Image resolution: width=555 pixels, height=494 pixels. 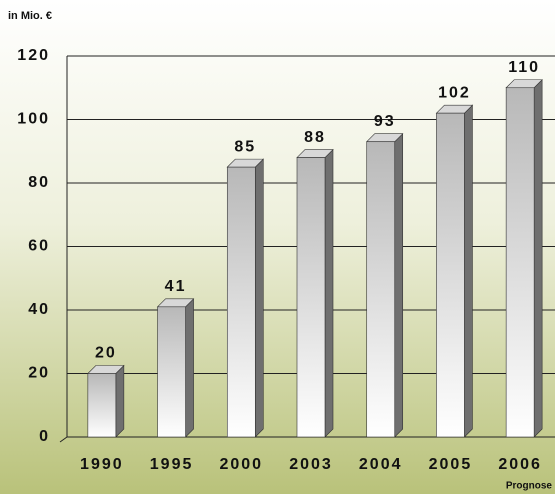 I want to click on x-tick-label: 2005, so click(x=451, y=464).